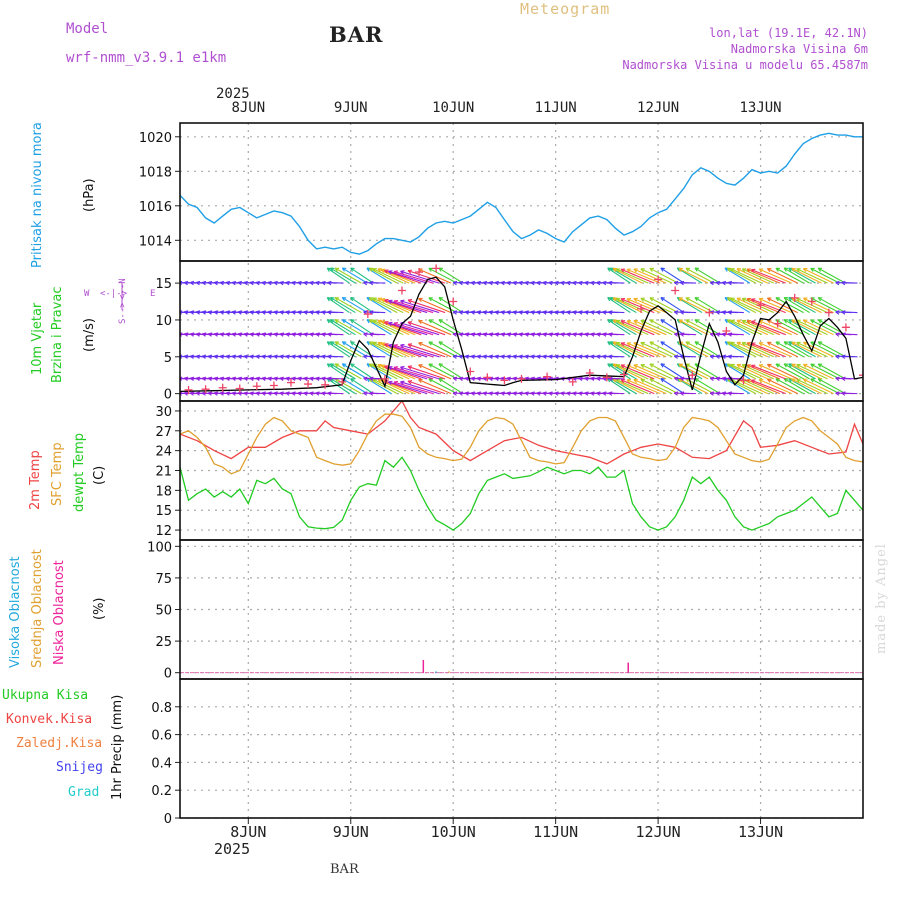 The image size is (900, 900). What do you see at coordinates (163, 432) in the screenshot?
I see `temperature-tick-label: 27` at bounding box center [163, 432].